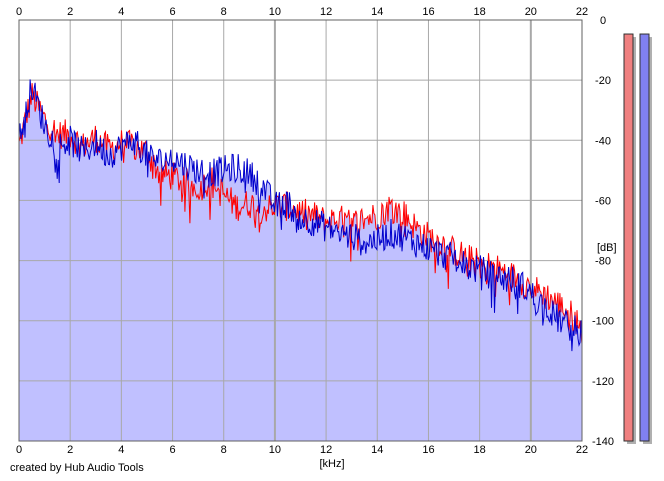 This screenshot has width=664, height=481. What do you see at coordinates (377, 450) in the screenshot?
I see `x-tick-label-bottom: 14` at bounding box center [377, 450].